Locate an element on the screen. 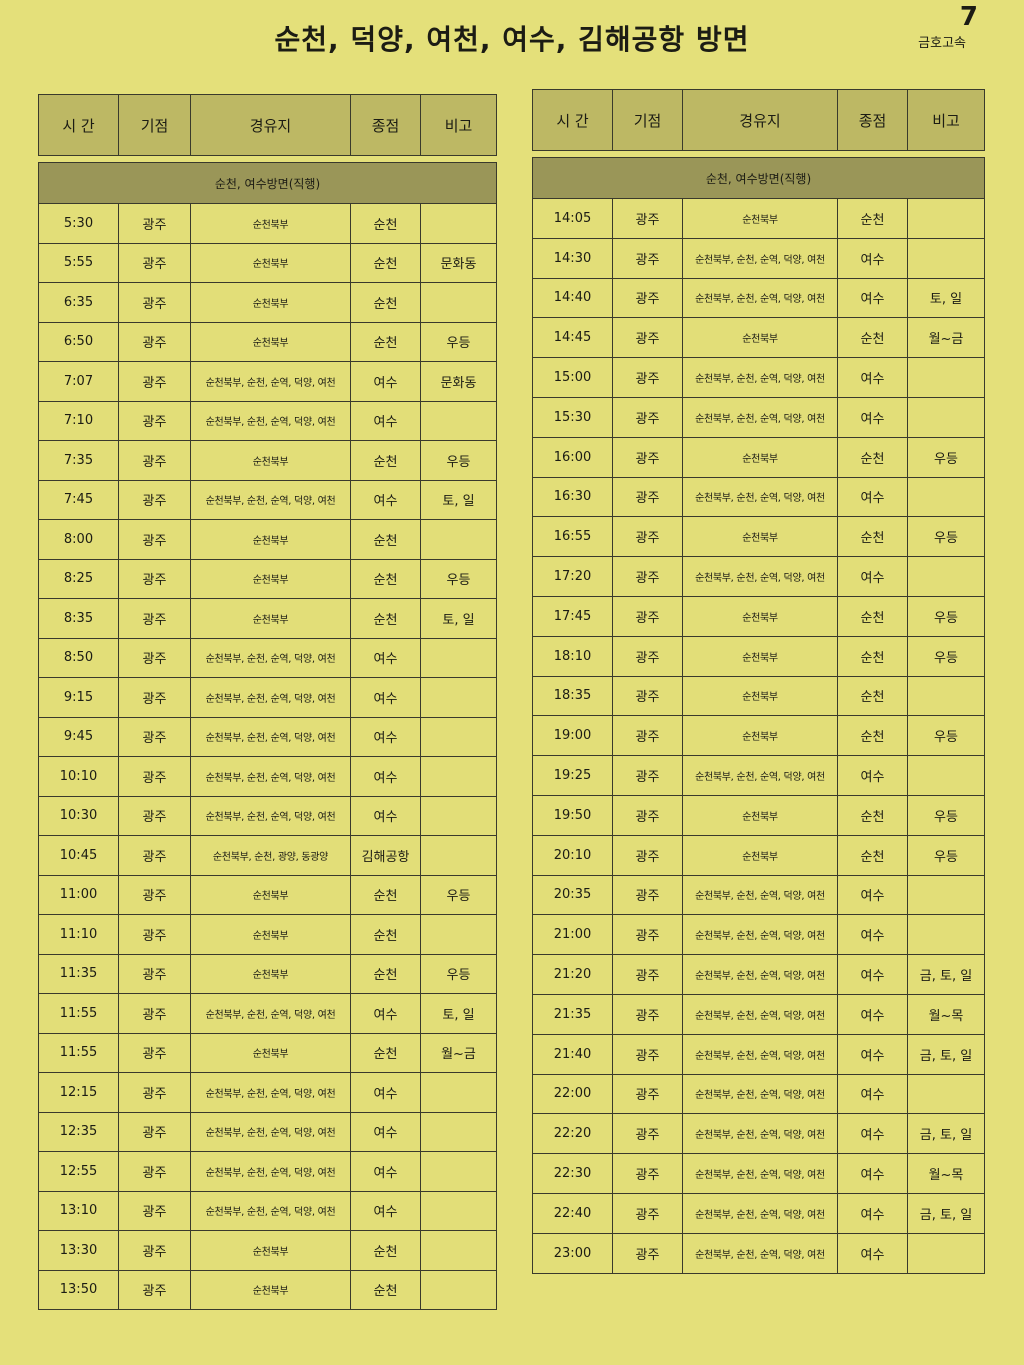 The width and height of the screenshot is (1024, 1365). table-row: 22:00 광주 순천북부, 순천, 순역, 덕양, 여천 여수 is located at coordinates (758, 1094).